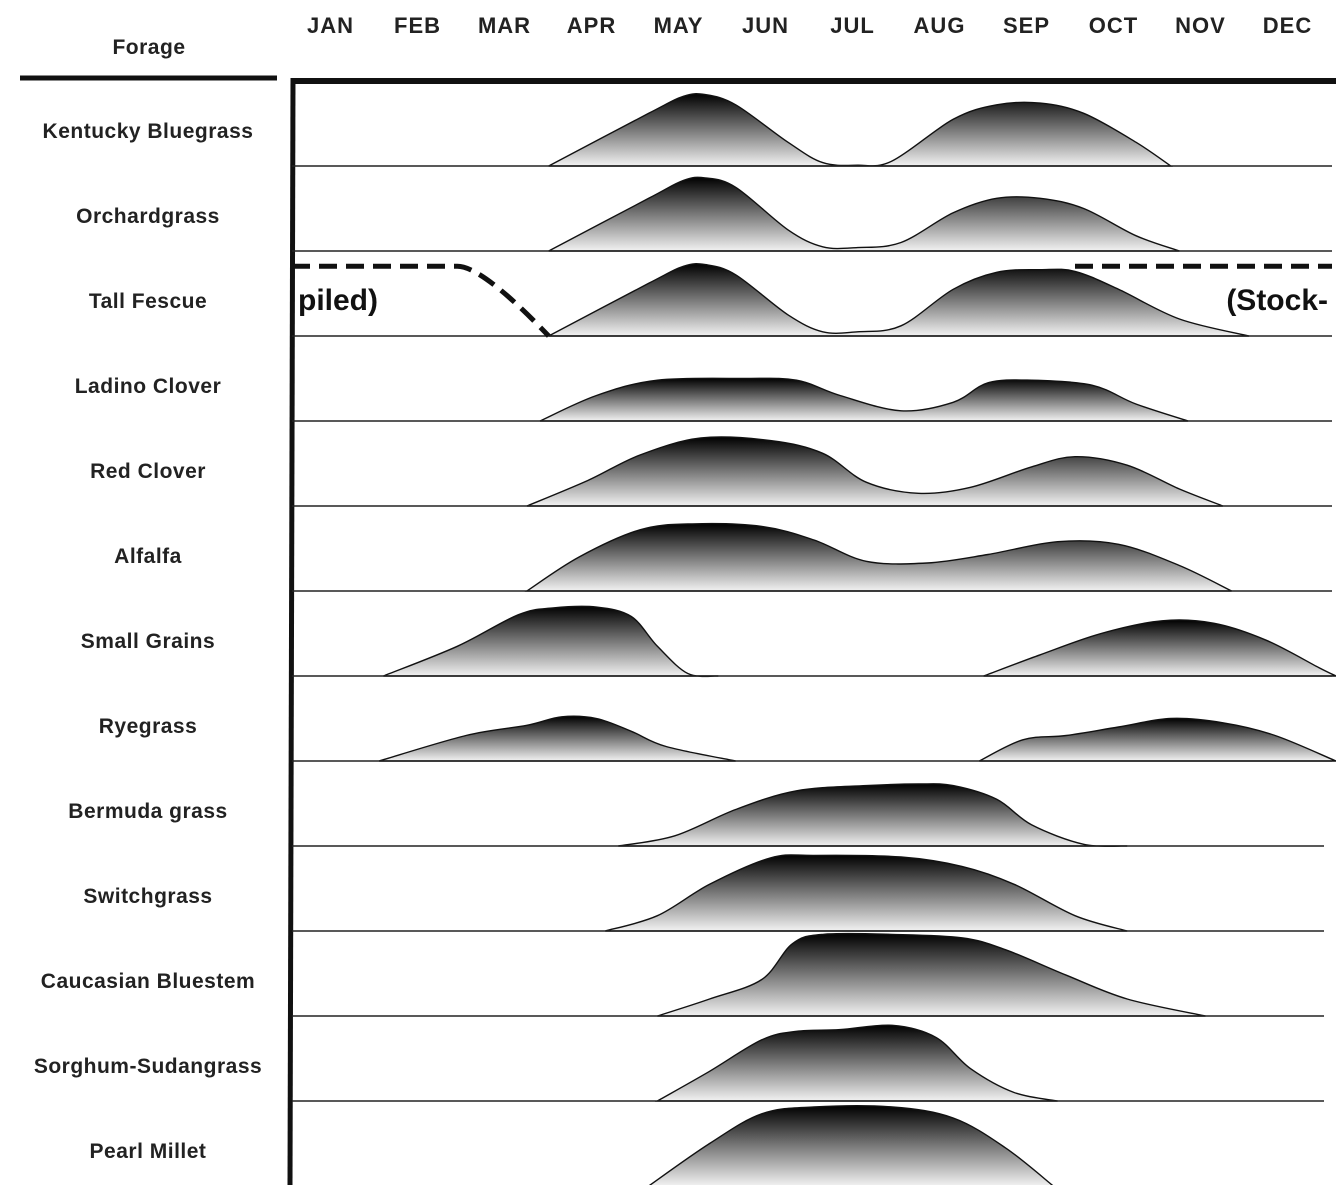 The image size is (1336, 1185). Describe the element at coordinates (1113, 25) in the screenshot. I see `month-label-oct: OCT` at that location.